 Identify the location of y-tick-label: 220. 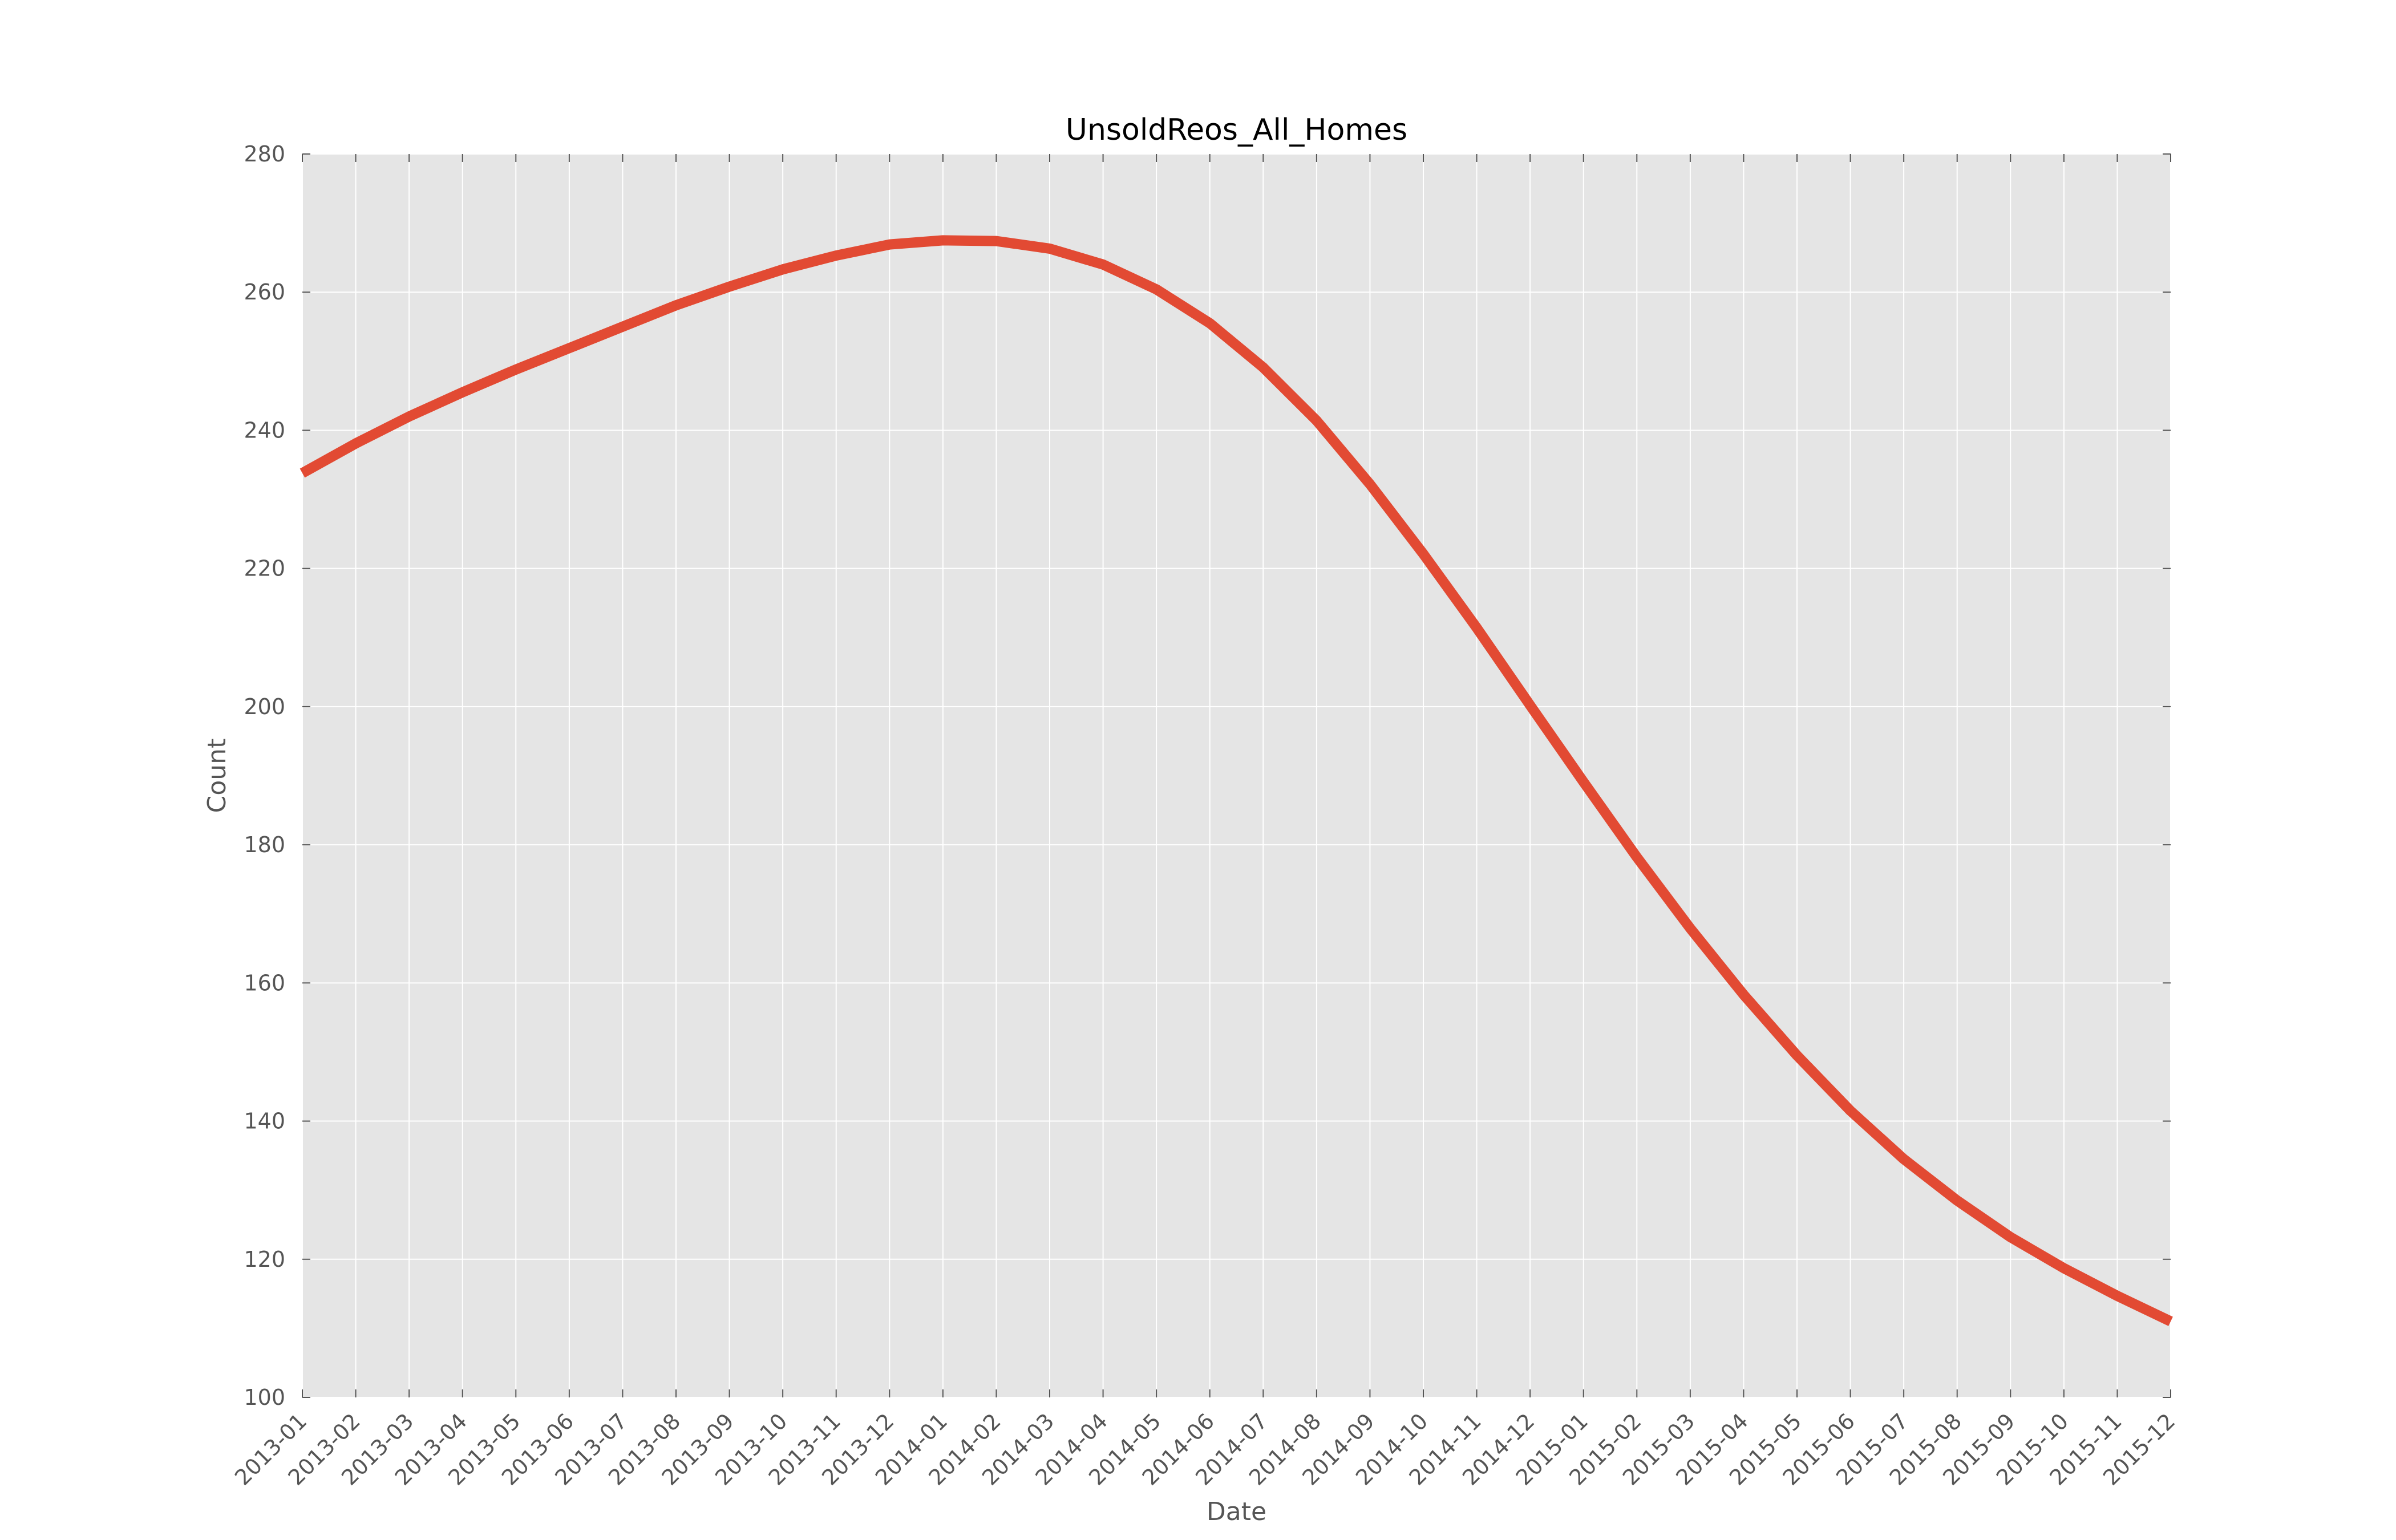
(264, 569).